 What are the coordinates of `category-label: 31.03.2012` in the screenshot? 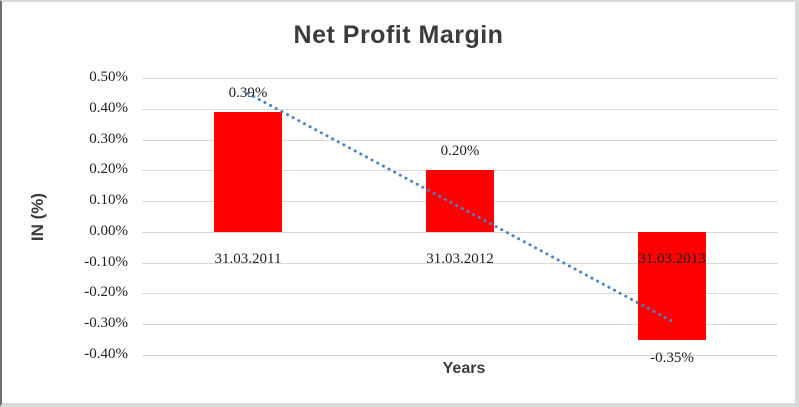 It's located at (460, 259).